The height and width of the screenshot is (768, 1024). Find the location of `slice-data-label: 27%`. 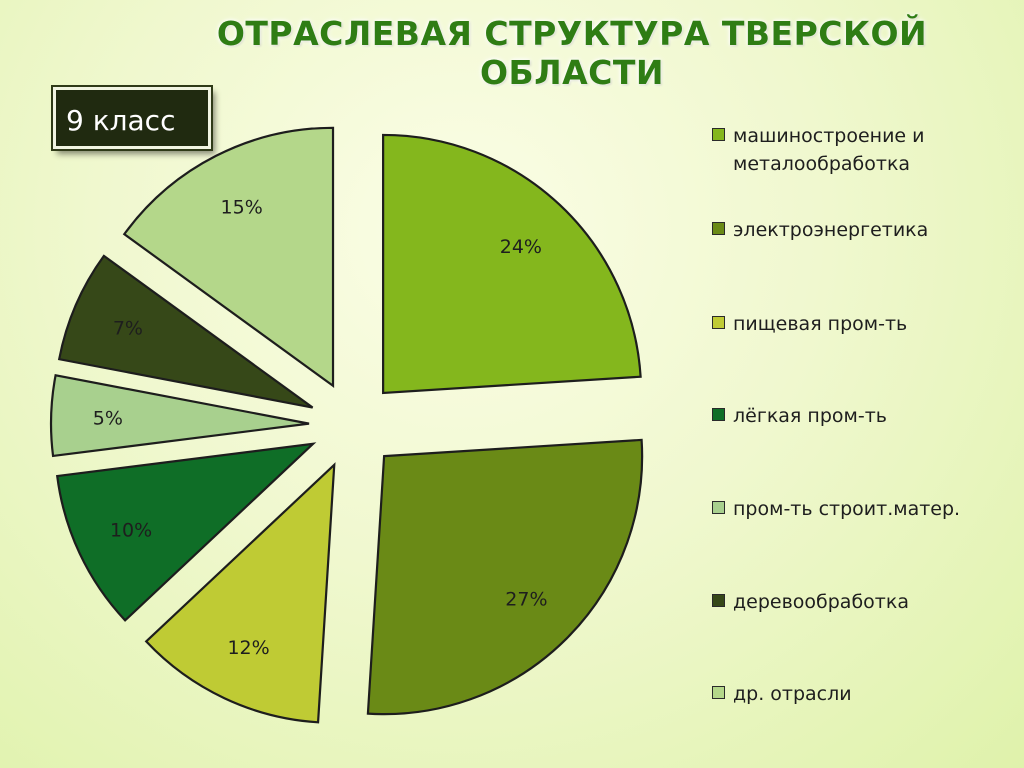

slice-data-label: 27% is located at coordinates (526, 599).